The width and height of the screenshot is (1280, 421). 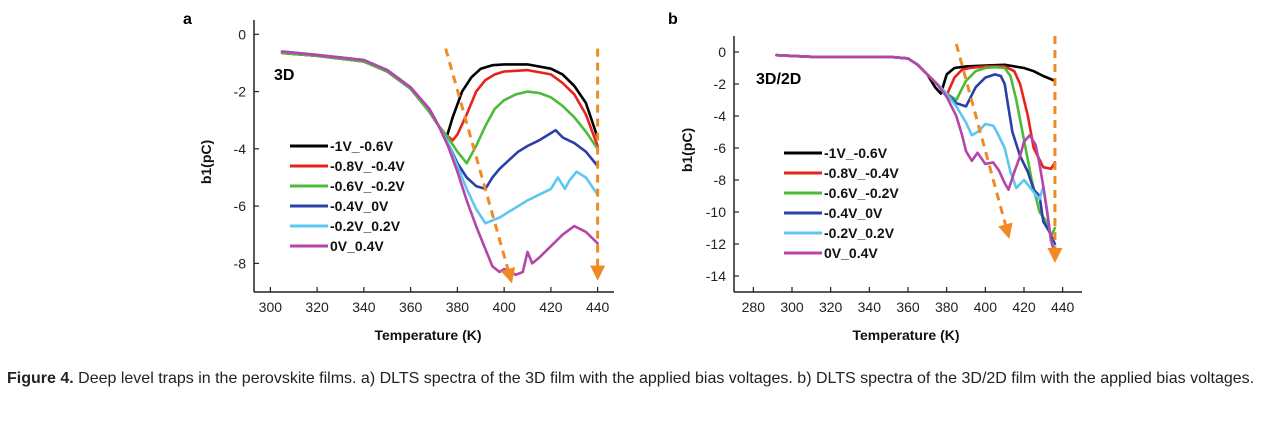 I want to click on panel-a-inset-label: 3D, so click(x=284, y=75).